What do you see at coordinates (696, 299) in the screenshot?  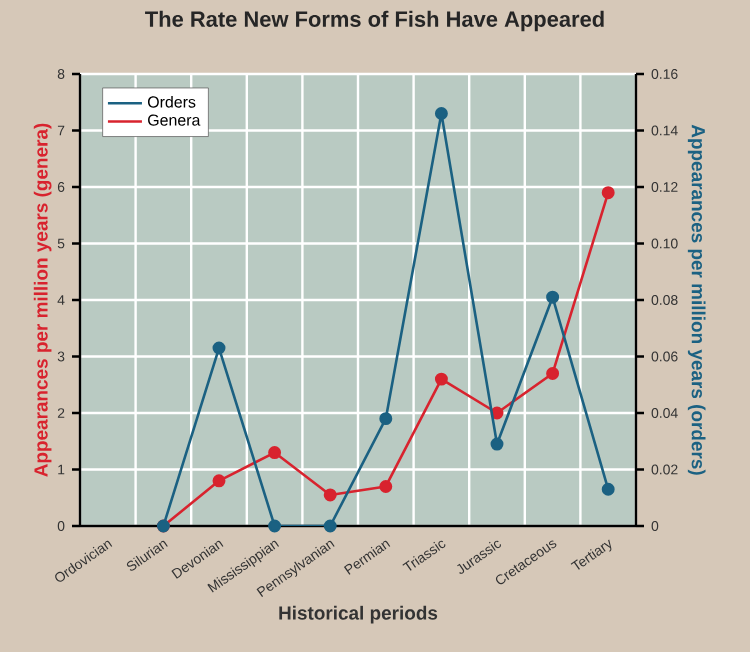 I see `y2-axis-title: Appearances per million years (orders)` at bounding box center [696, 299].